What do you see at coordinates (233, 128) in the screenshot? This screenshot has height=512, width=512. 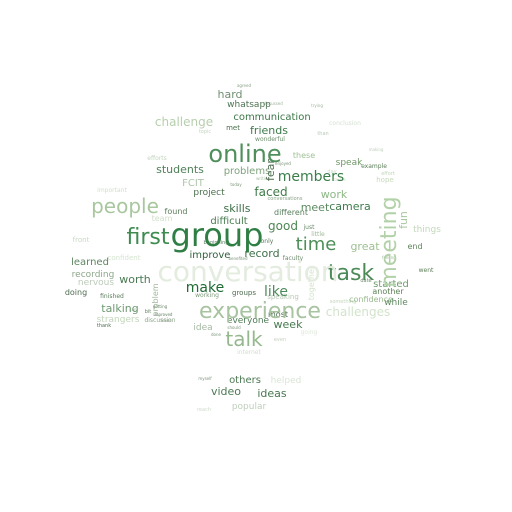 I see `word-met: met` at bounding box center [233, 128].